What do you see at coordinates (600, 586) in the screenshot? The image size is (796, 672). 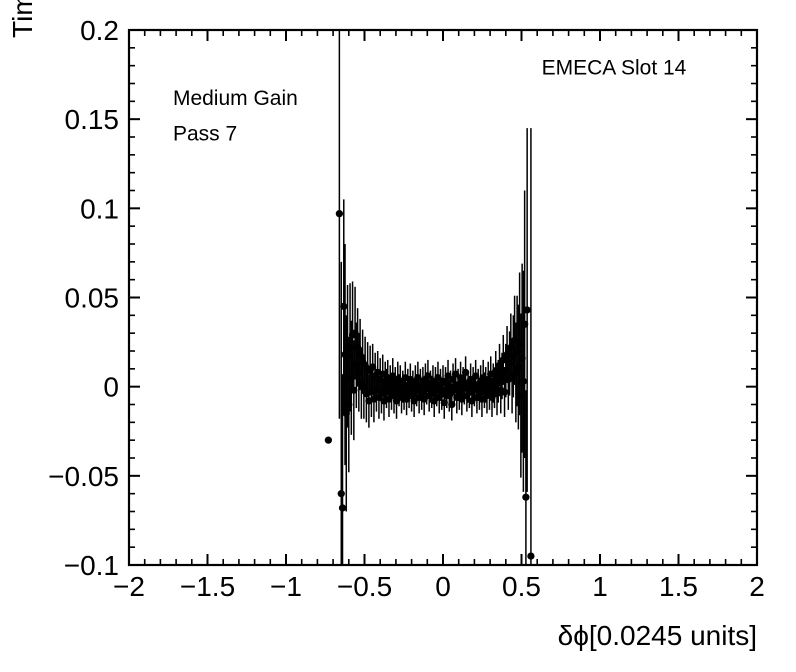 I see `x-tick-label: 1` at bounding box center [600, 586].